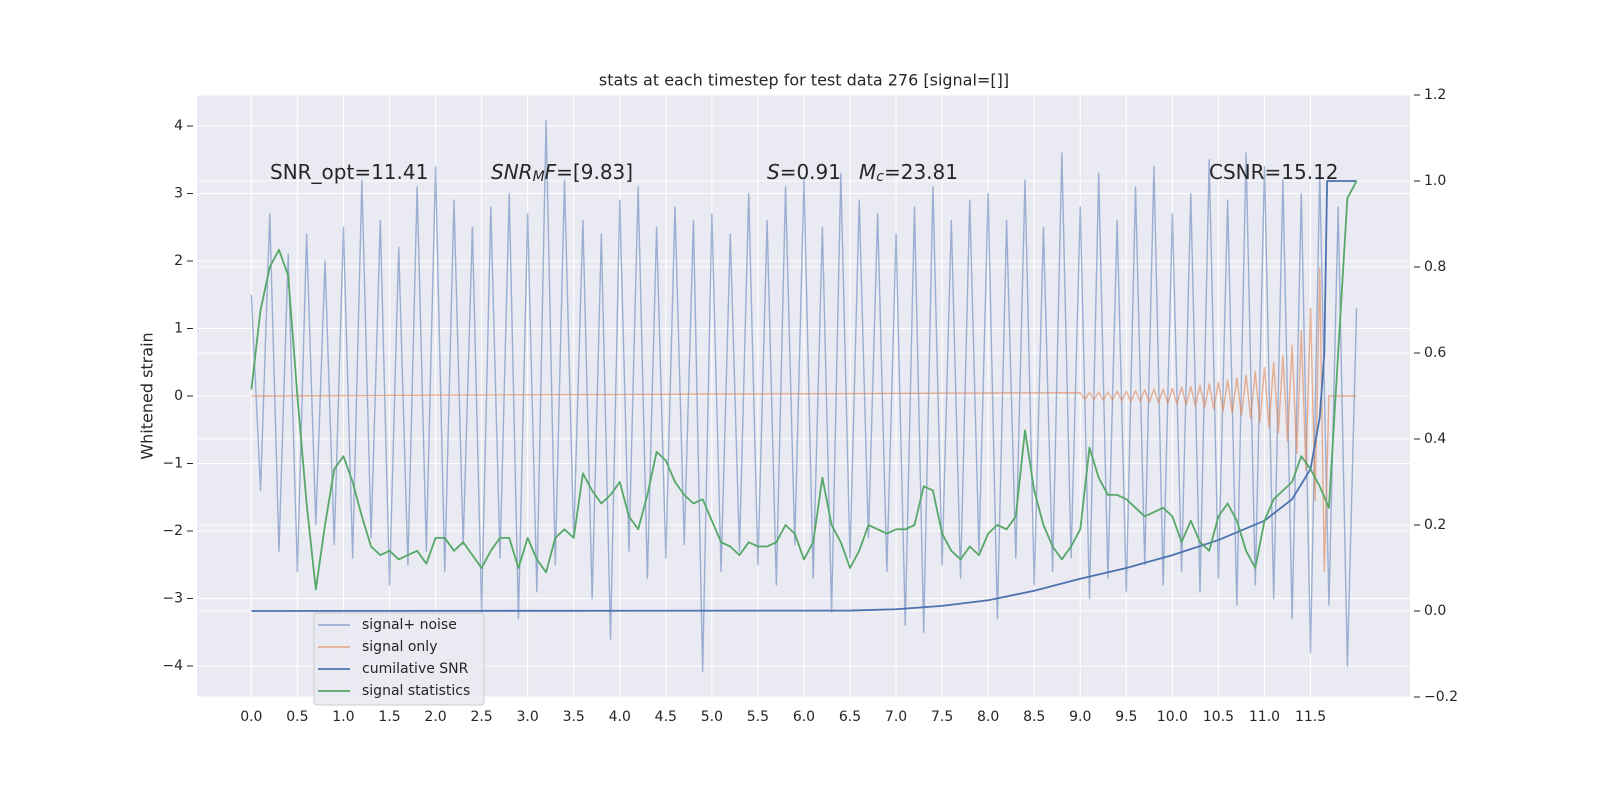 This screenshot has height=804, width=1600. What do you see at coordinates (178, 329) in the screenshot?
I see `y-tick-label: 1` at bounding box center [178, 329].